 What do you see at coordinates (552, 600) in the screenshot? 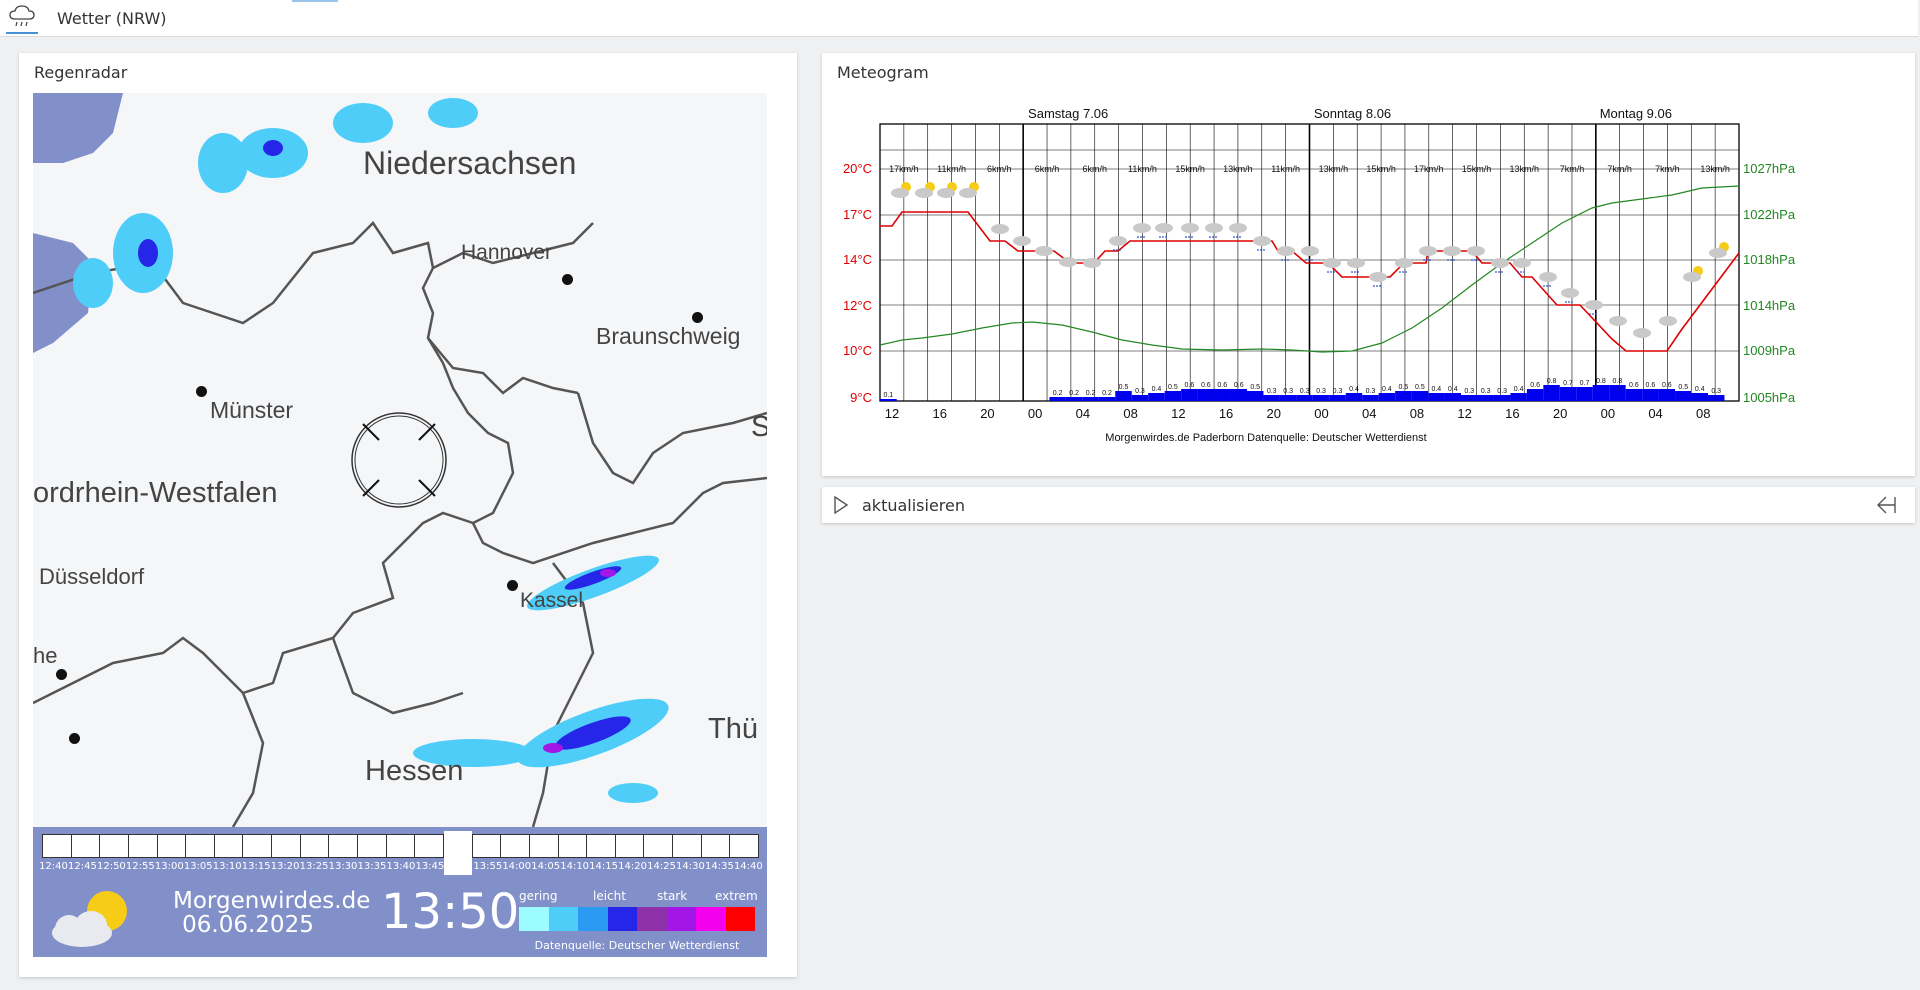
I see `label-kassel: Kassel` at bounding box center [552, 600].